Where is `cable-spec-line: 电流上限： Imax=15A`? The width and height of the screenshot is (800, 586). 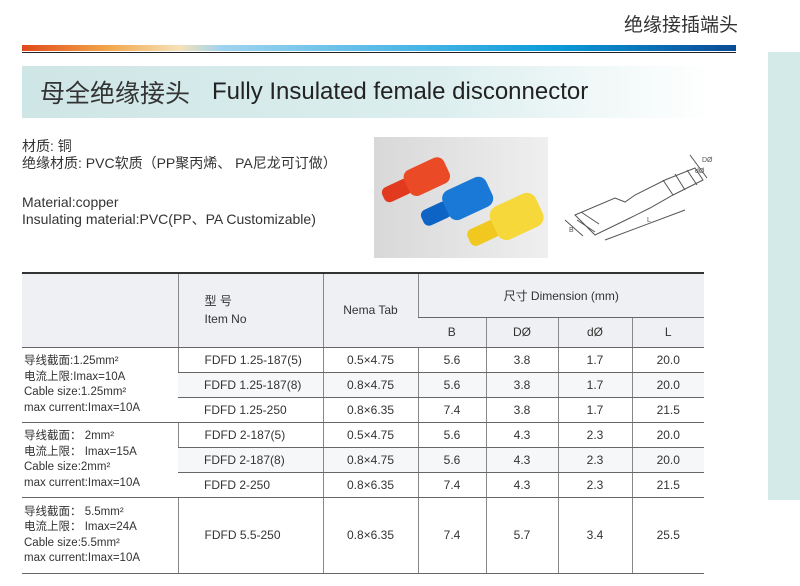
cable-spec-line: 电流上限： Imax=15A is located at coordinates (80, 451).